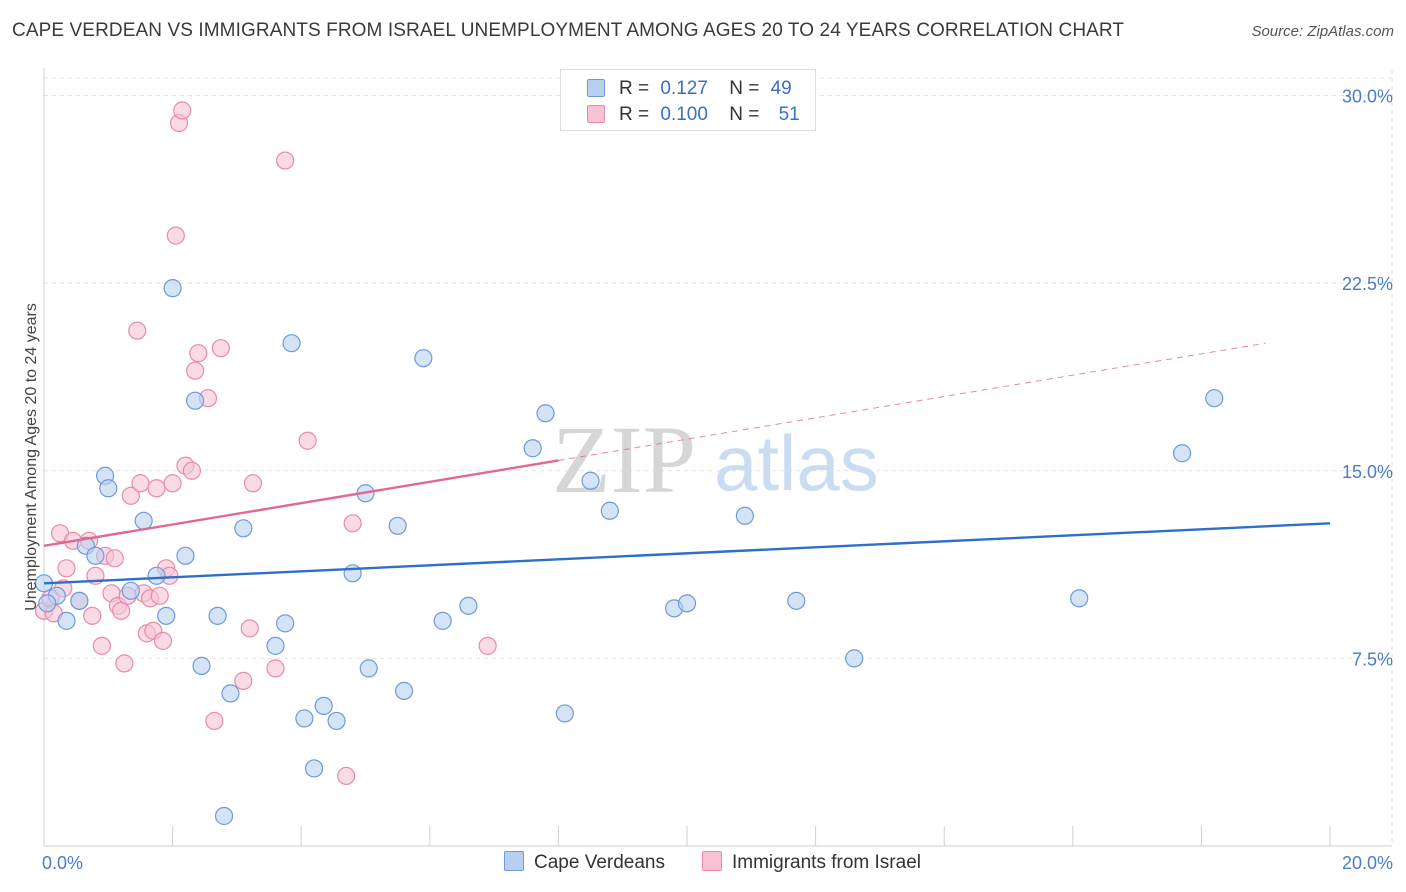 The image size is (1406, 892). Describe the element at coordinates (789, 114) in the screenshot. I see `legend-n-value: 51` at that location.